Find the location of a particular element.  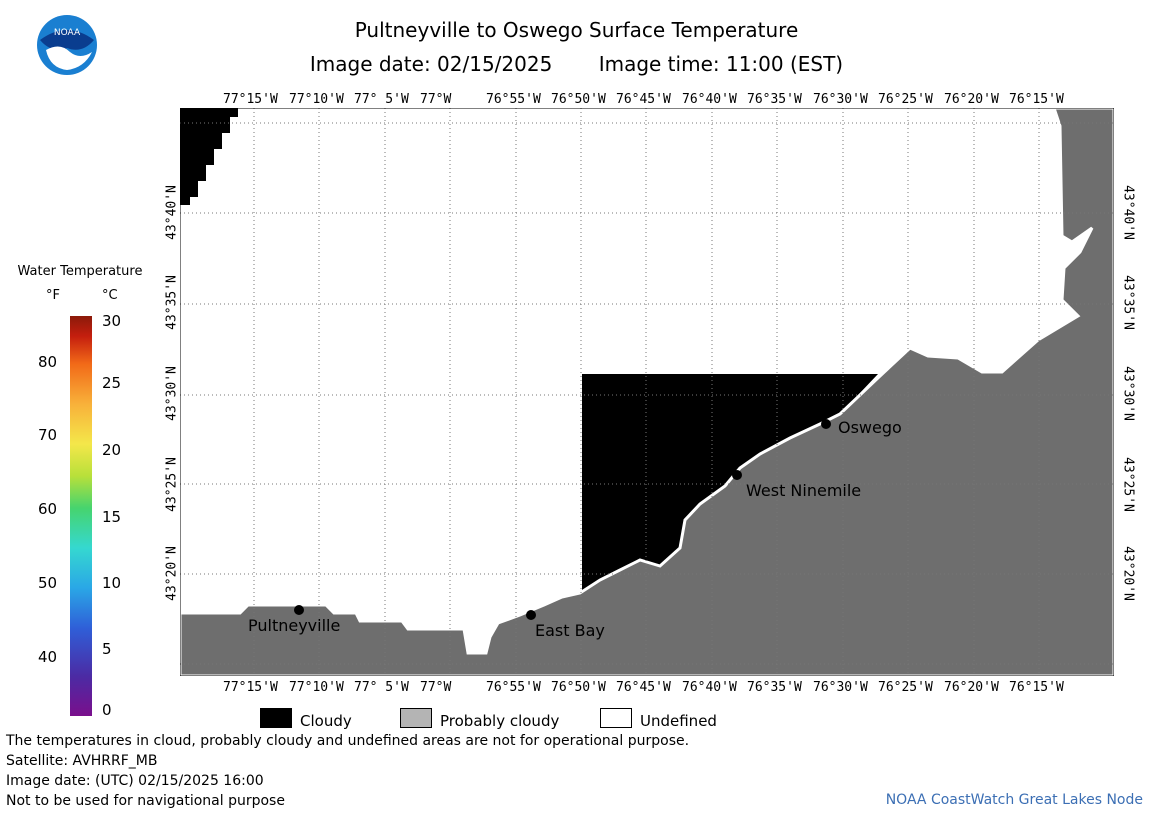

lon-label-bottom: 76°45'W is located at coordinates (643, 687).